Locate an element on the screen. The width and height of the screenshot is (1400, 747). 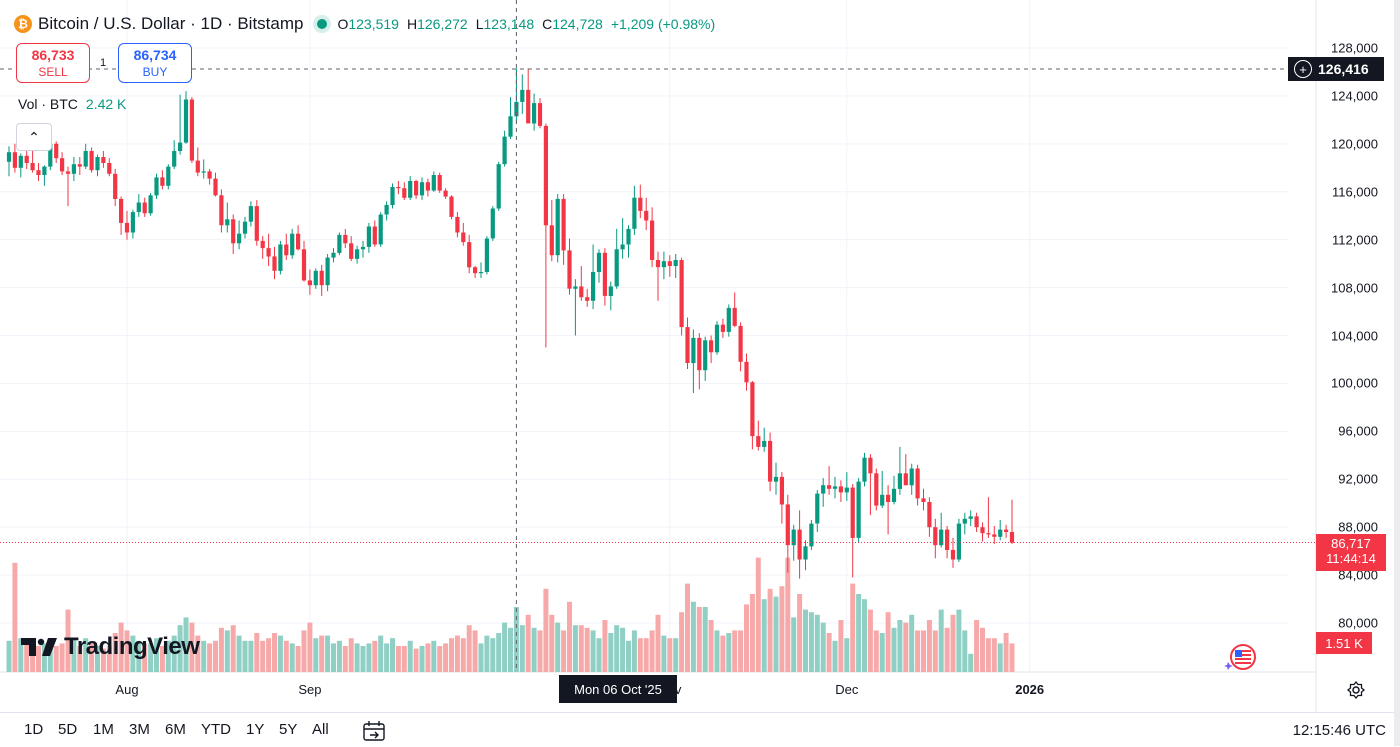
collapse-legend-button: ⌃ is located at coordinates (34, 137).